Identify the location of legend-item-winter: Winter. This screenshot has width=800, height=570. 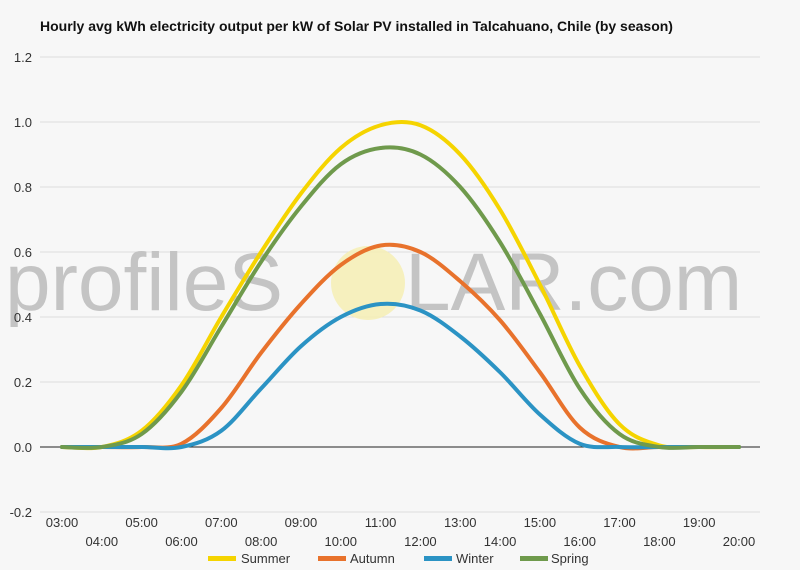
(459, 558).